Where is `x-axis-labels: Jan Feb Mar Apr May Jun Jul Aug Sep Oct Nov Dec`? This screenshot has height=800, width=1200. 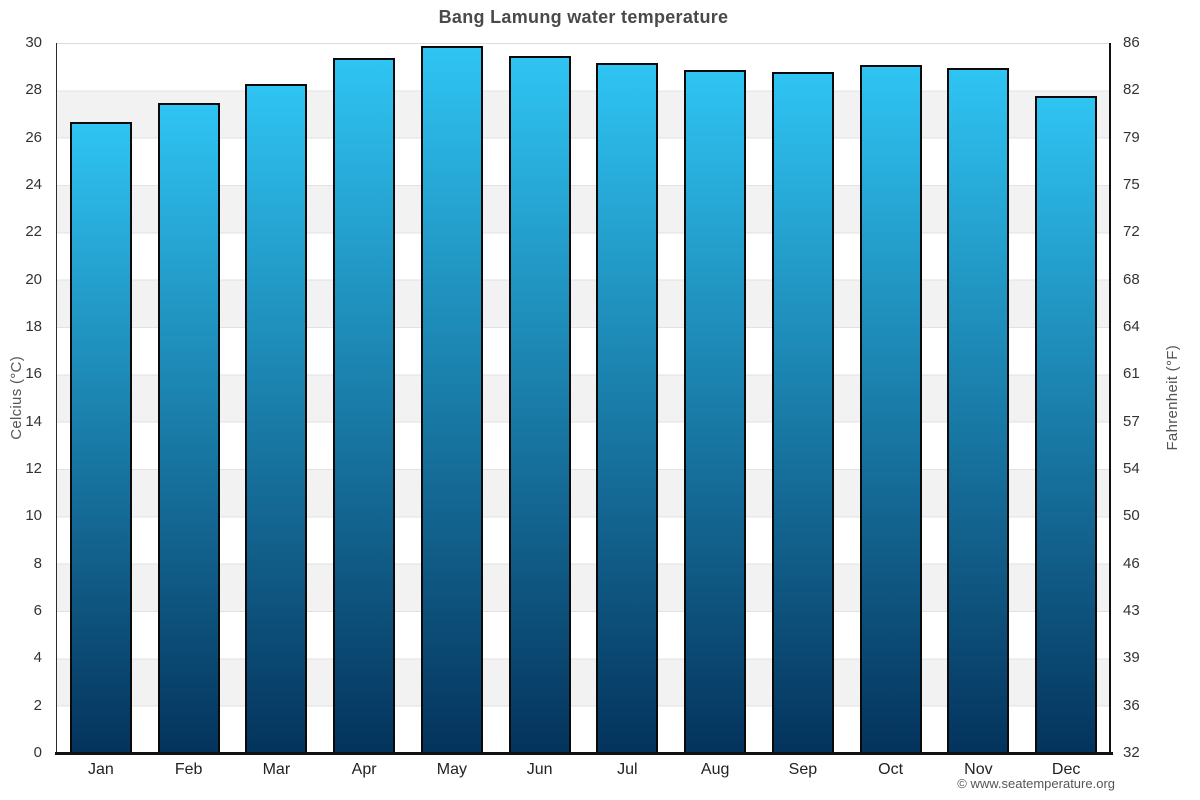 x-axis-labels: Jan Feb Mar Apr May Jun Jul Aug Sep Oct Nov Dec is located at coordinates (583, 770).